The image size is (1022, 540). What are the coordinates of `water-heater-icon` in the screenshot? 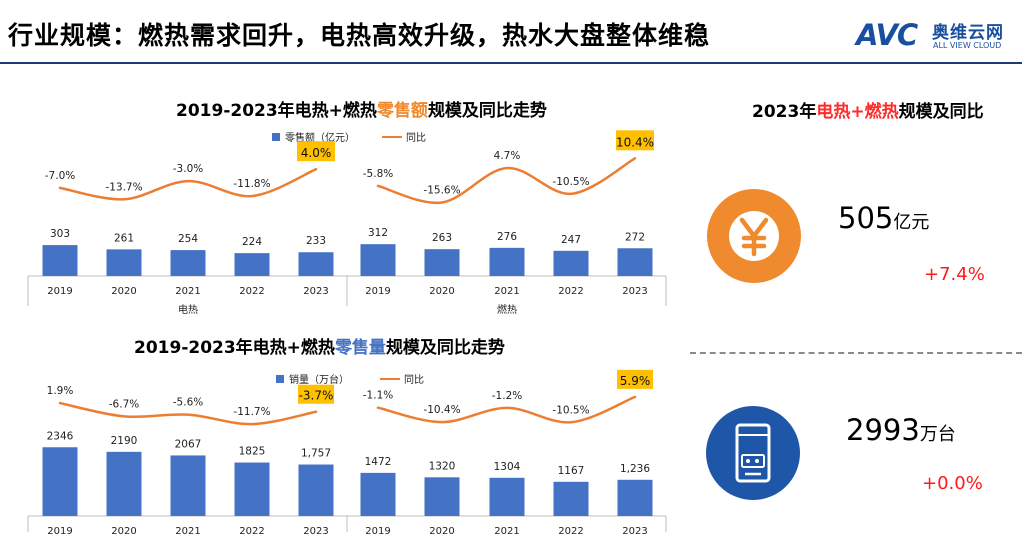 It's located at (753, 453).